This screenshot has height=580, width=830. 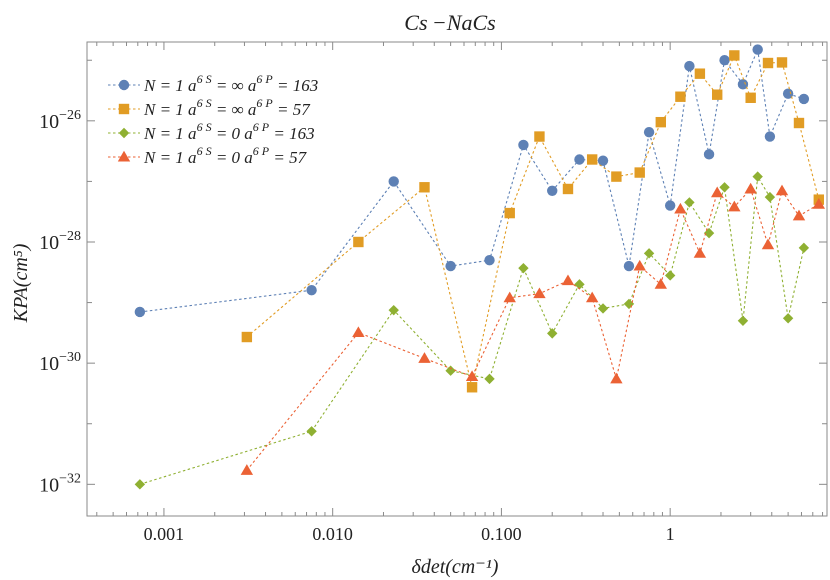 I want to click on x-tick-label: 0.010, so click(x=332, y=534).